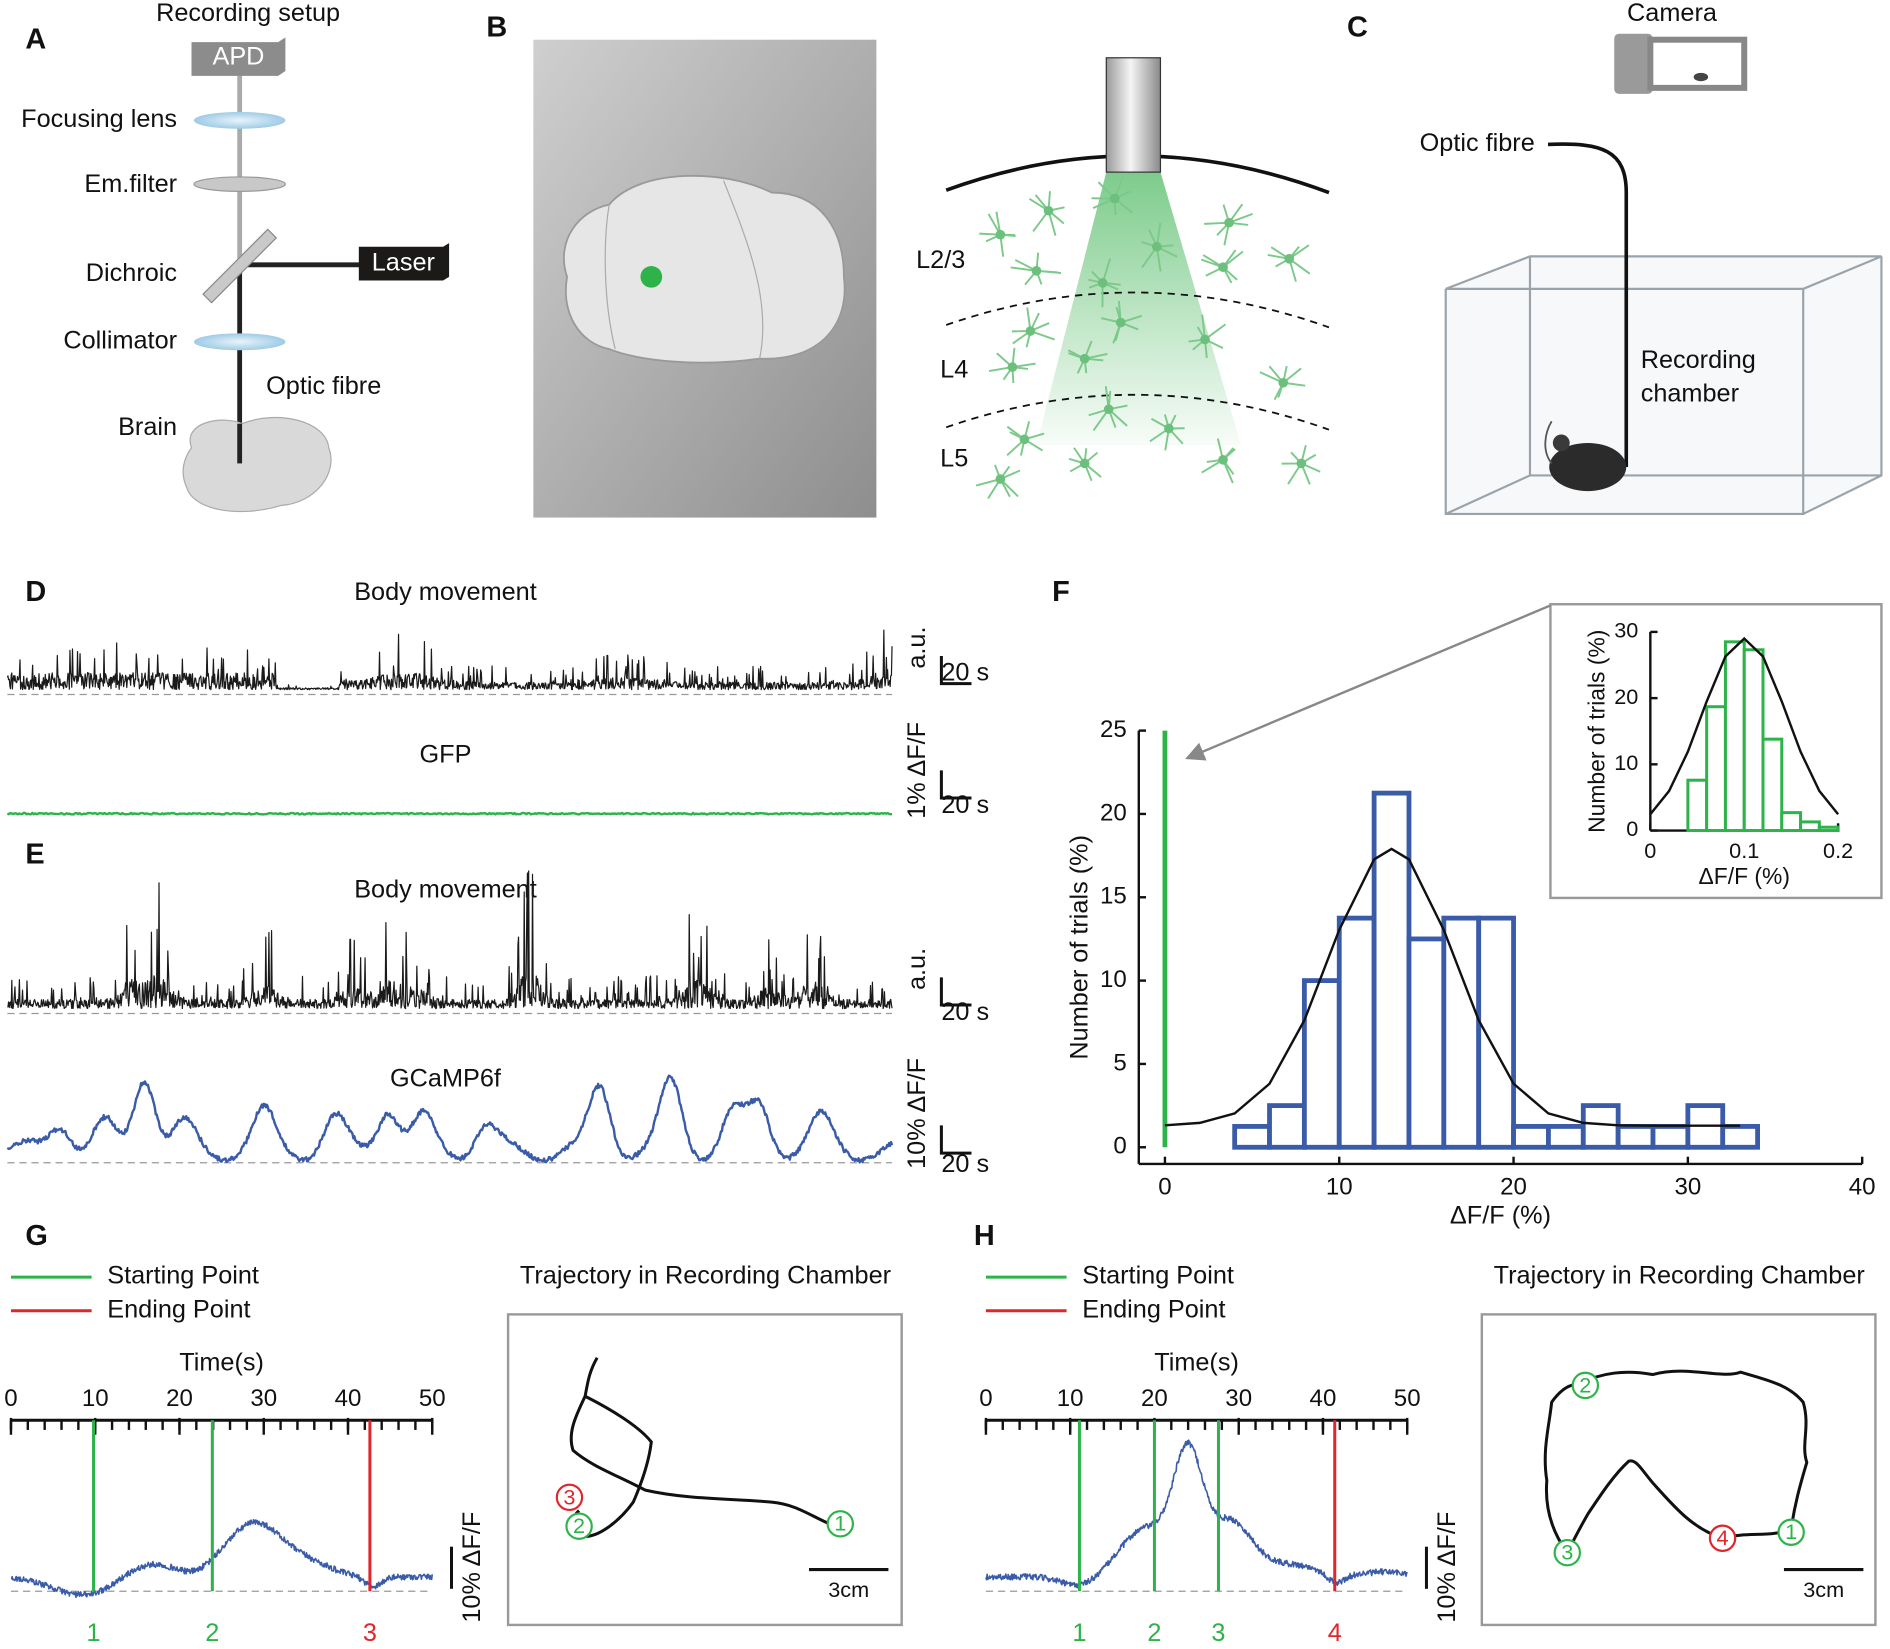 Image resolution: width=1890 pixels, height=1649 pixels. What do you see at coordinates (1633, 63) in the screenshot?
I see `camera-body` at bounding box center [1633, 63].